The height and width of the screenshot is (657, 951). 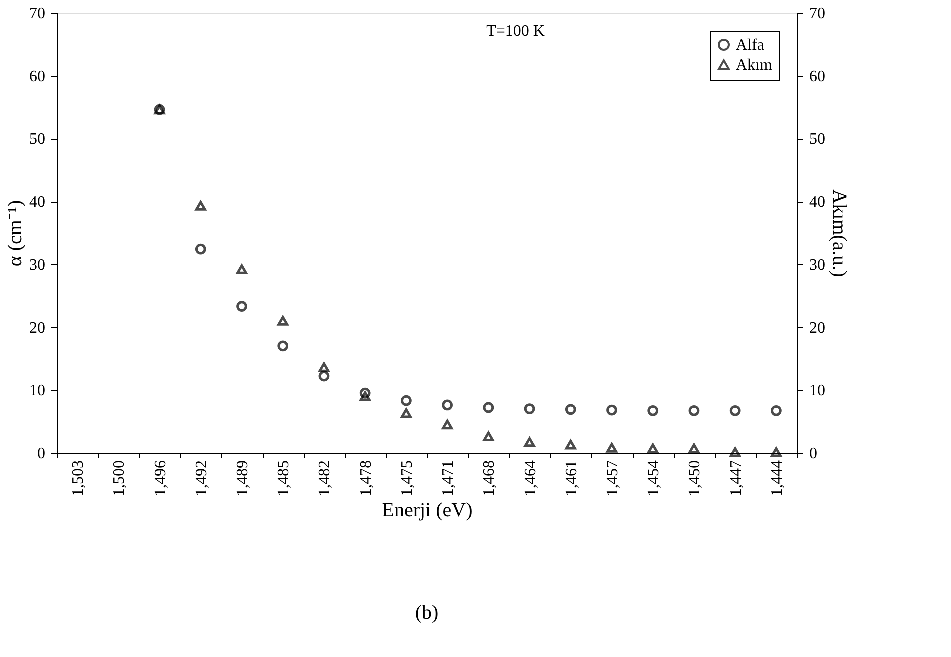 I want to click on y2-tick-label: 20, so click(x=818, y=328).